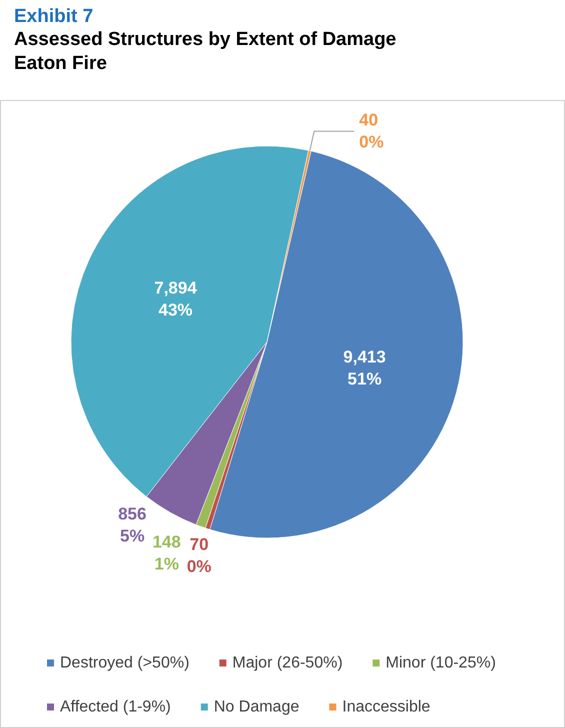  Describe the element at coordinates (115, 707) in the screenshot. I see `legend-label: Affected (1-9%)` at that location.